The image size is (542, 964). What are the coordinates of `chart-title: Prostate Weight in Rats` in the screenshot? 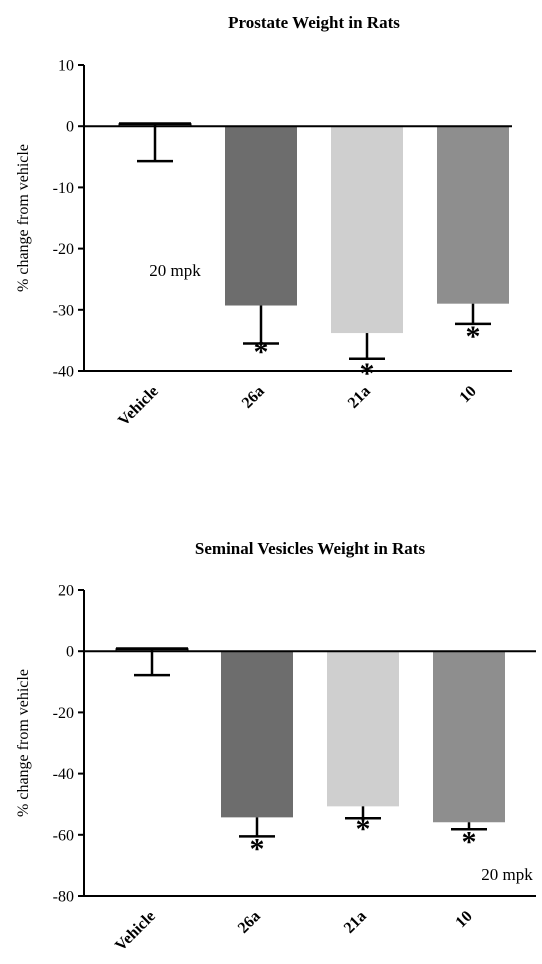 It's located at (314, 22).